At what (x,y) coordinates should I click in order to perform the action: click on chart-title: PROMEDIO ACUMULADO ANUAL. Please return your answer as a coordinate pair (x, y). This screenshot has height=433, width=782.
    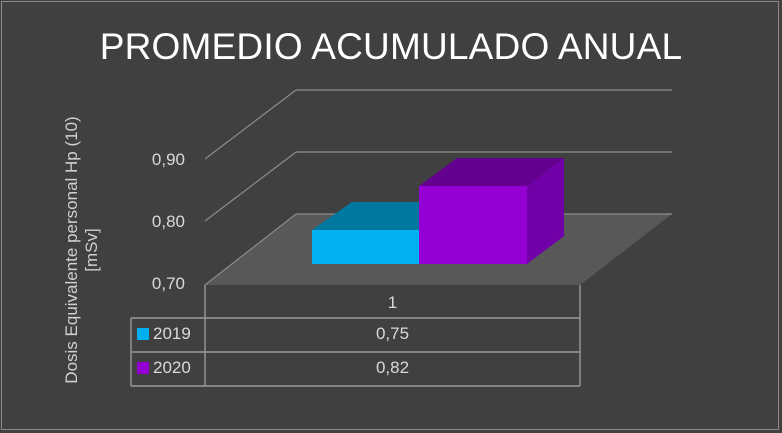
    Looking at the image, I should click on (391, 46).